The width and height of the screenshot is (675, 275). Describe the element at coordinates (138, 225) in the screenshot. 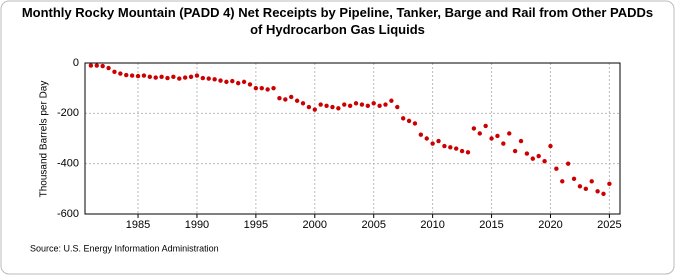

I see `x-tick-label: 1985` at that location.